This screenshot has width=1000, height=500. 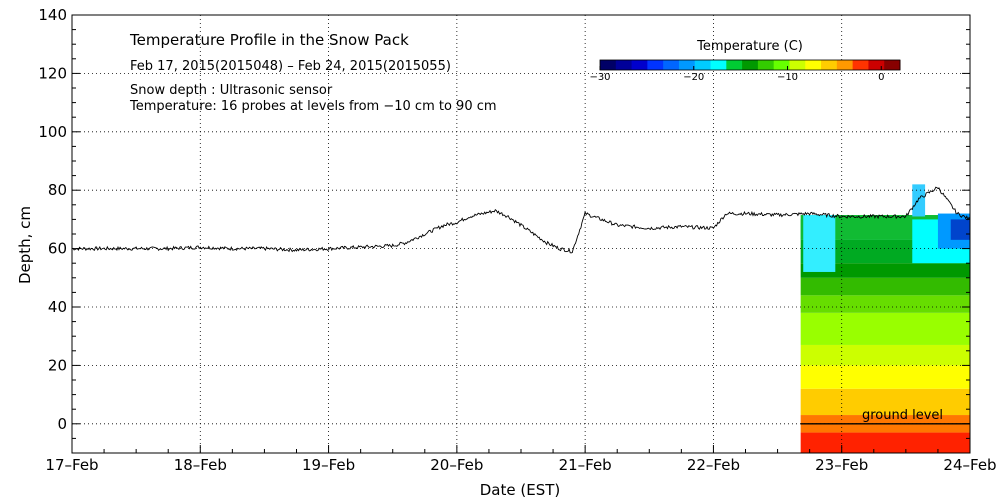 What do you see at coordinates (71, 465) in the screenshot?
I see `x-tick-label: 17–Feb` at bounding box center [71, 465].